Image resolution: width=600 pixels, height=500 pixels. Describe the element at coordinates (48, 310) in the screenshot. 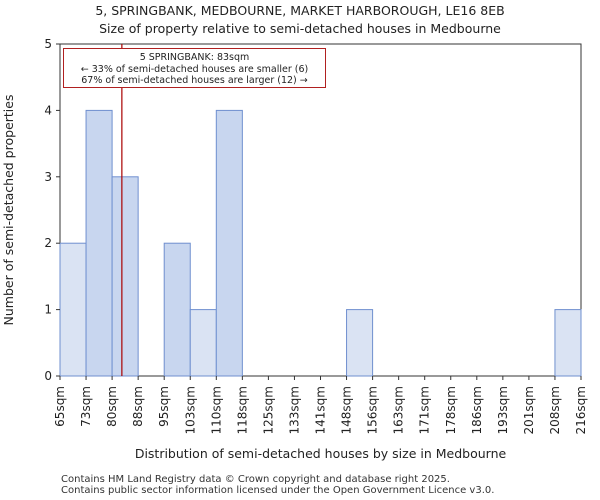

I see `y-tick-label-1: 1` at that location.